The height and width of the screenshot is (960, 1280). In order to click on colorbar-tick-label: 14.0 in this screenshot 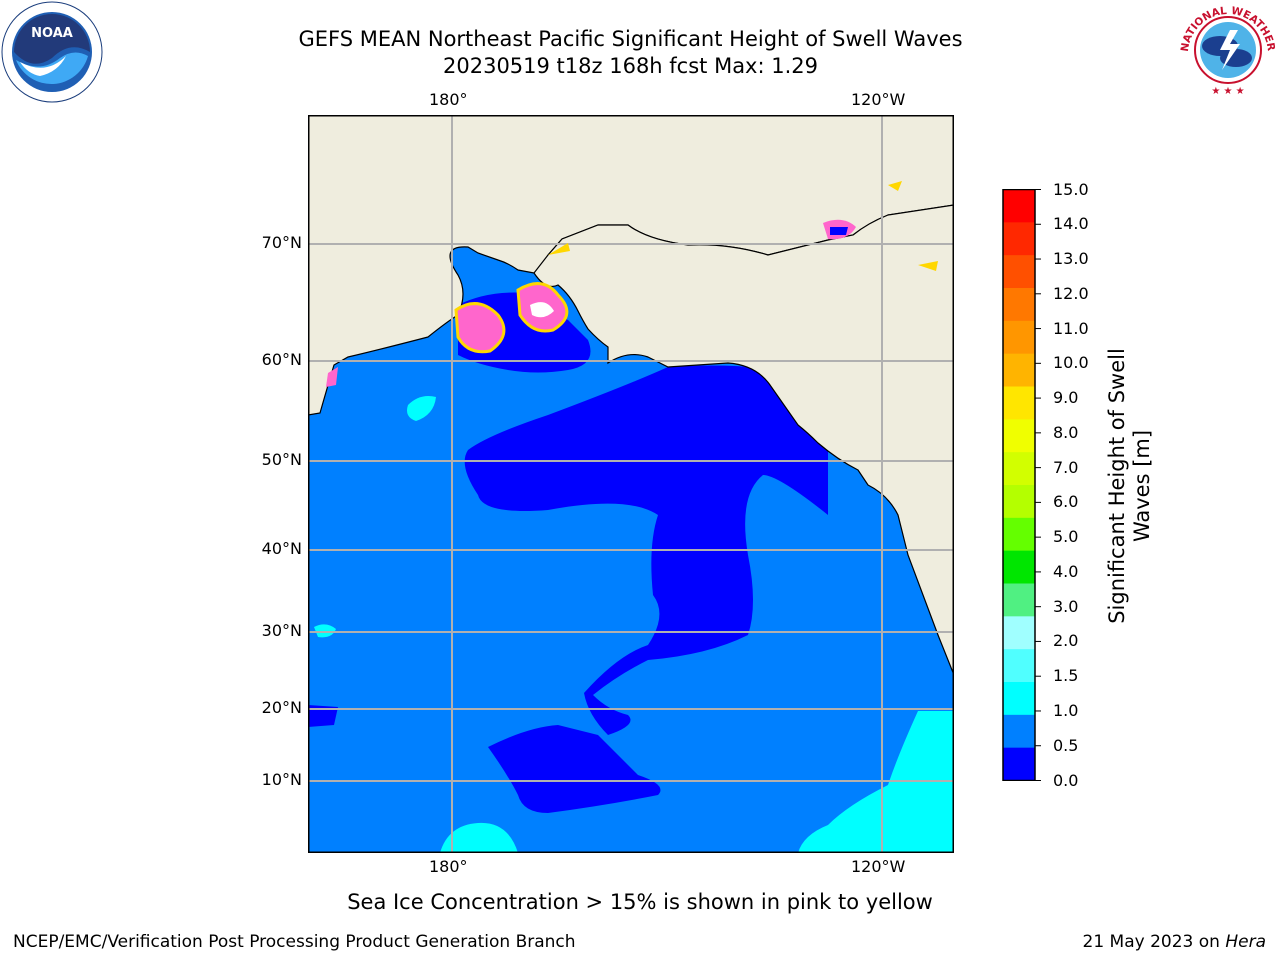, I will do `click(1071, 224)`.